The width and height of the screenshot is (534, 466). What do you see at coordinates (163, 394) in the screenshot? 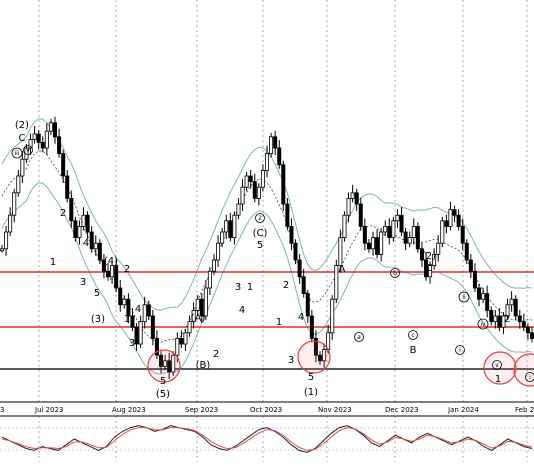
I see `wave-label: (5)` at bounding box center [163, 394].